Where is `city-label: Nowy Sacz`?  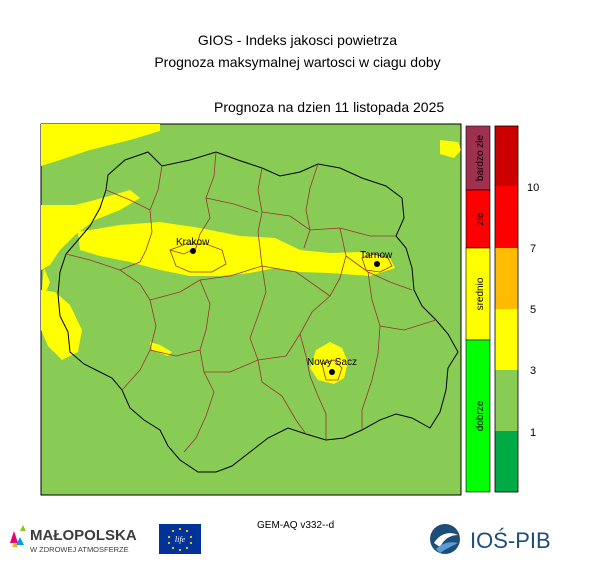 city-label: Nowy Sacz is located at coordinates (332, 362).